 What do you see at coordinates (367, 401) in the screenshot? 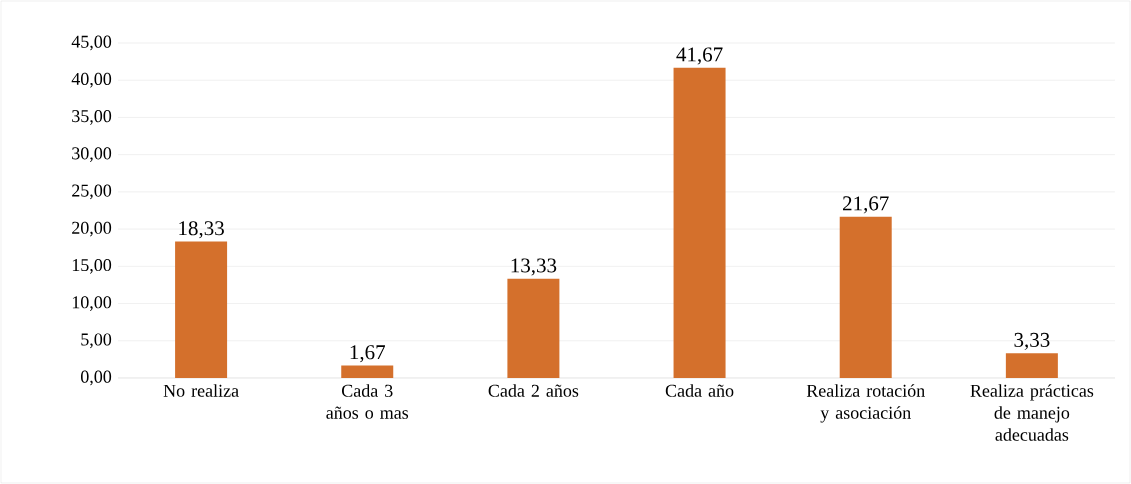
I see `x-tick-label: Cada 3 años o mas` at bounding box center [367, 401].